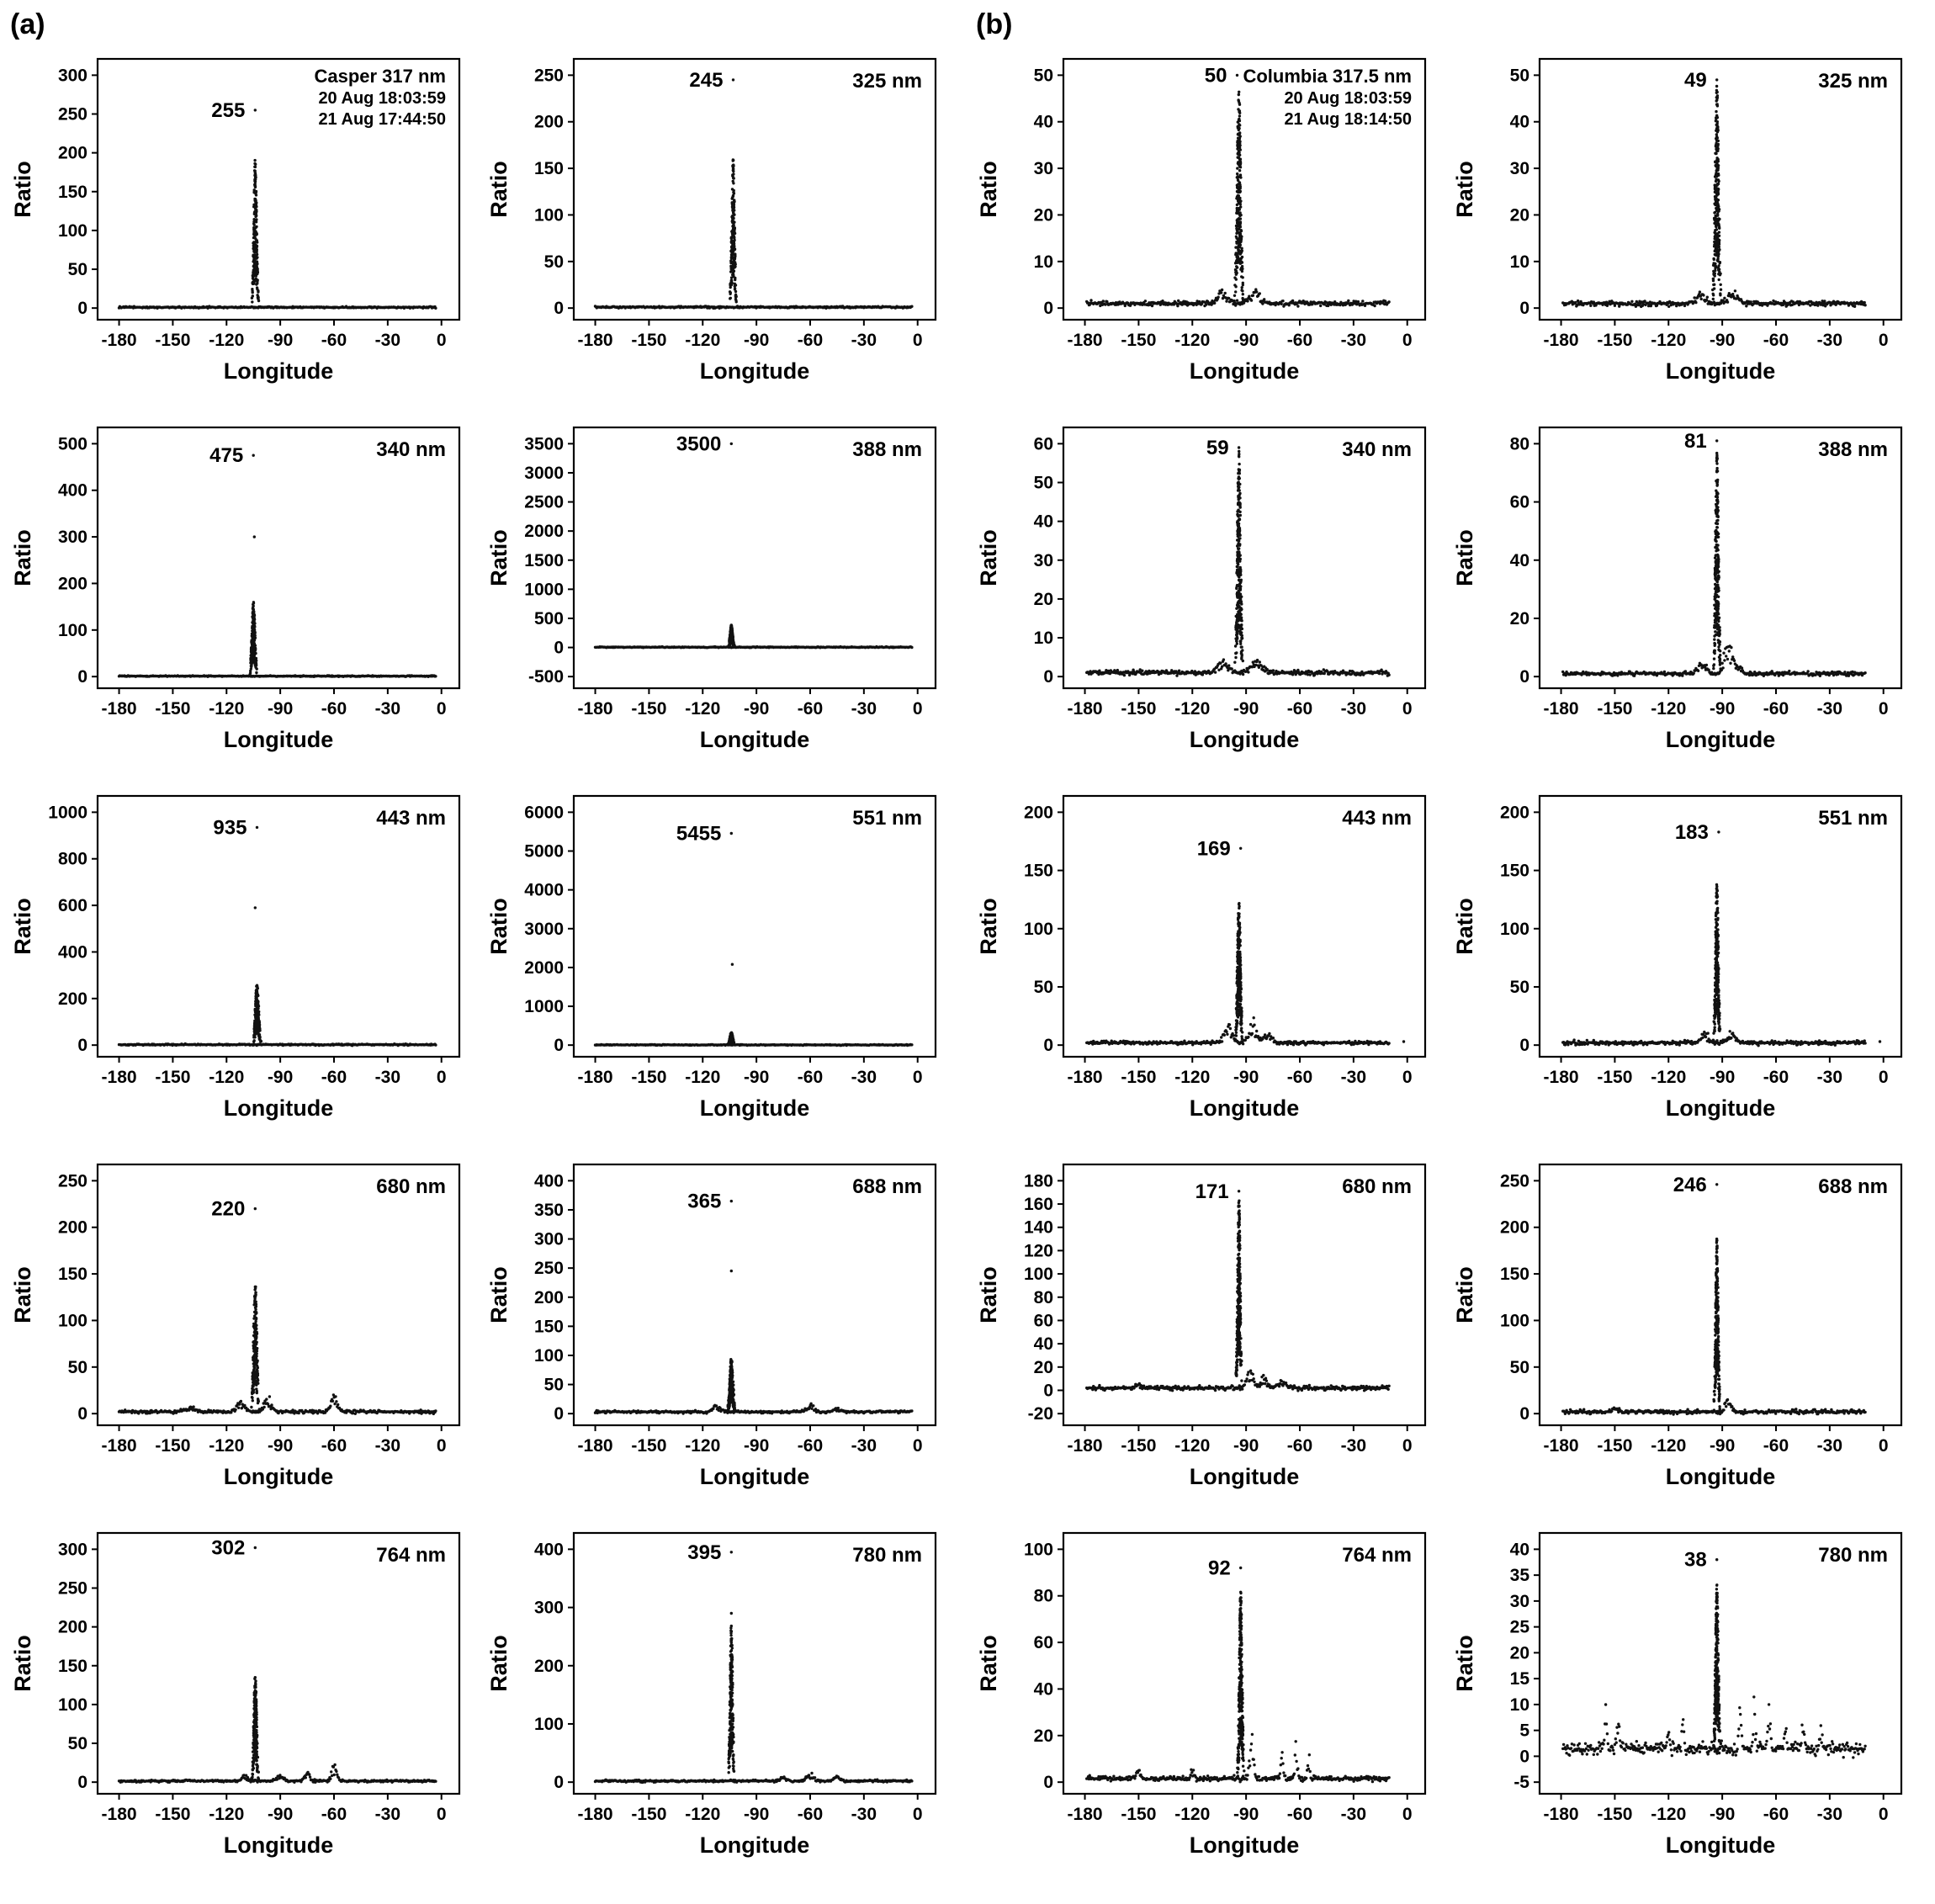 The image size is (1935, 1904). I want to click on peak-value-label: 395, so click(704, 1552).